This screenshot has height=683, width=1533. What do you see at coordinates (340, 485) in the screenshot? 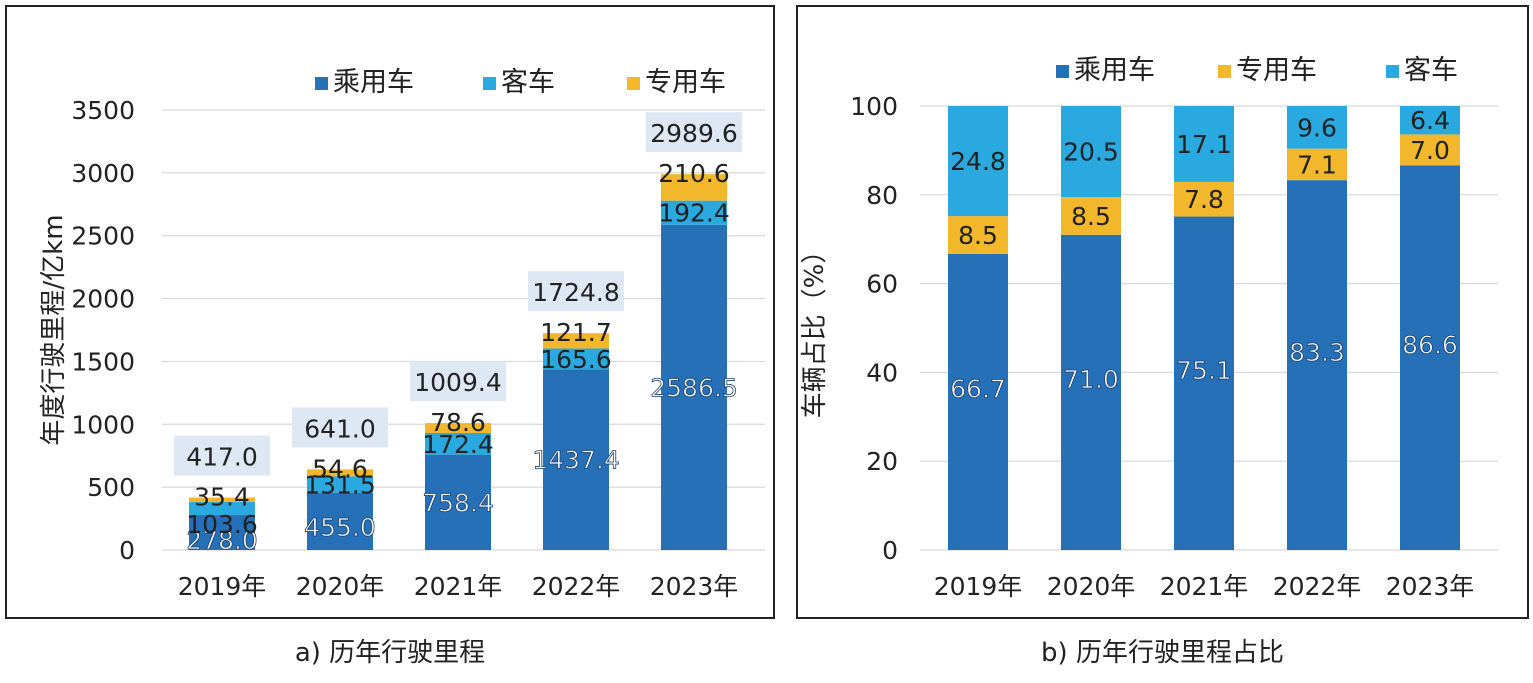
I see `chart-a-data-label-bus: 131.5` at bounding box center [340, 485].